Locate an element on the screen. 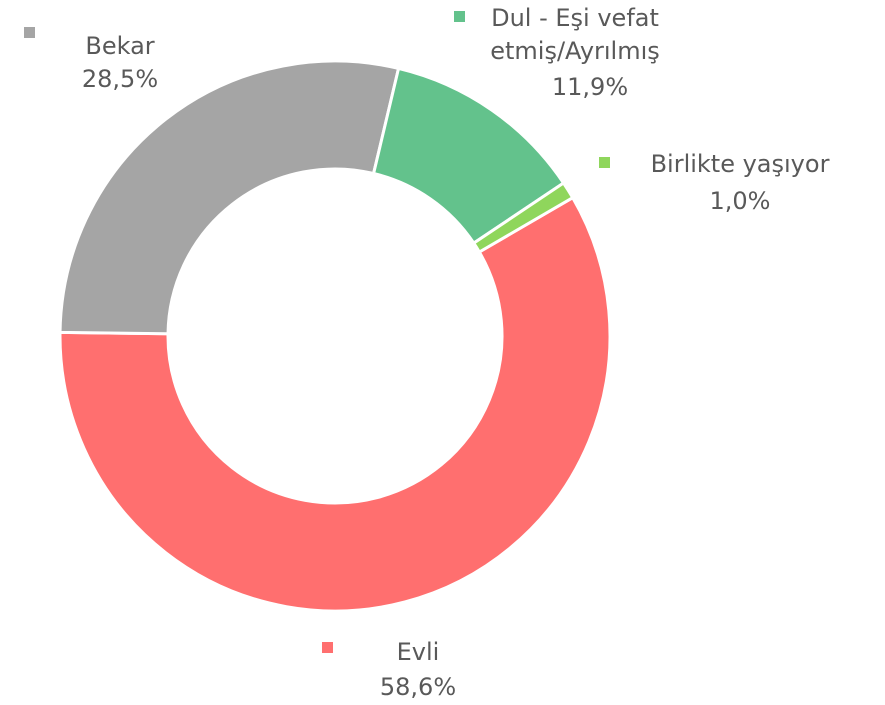  category-label: Dul - Eşi vefat etmiş/Ayrılmış is located at coordinates (575, 34).